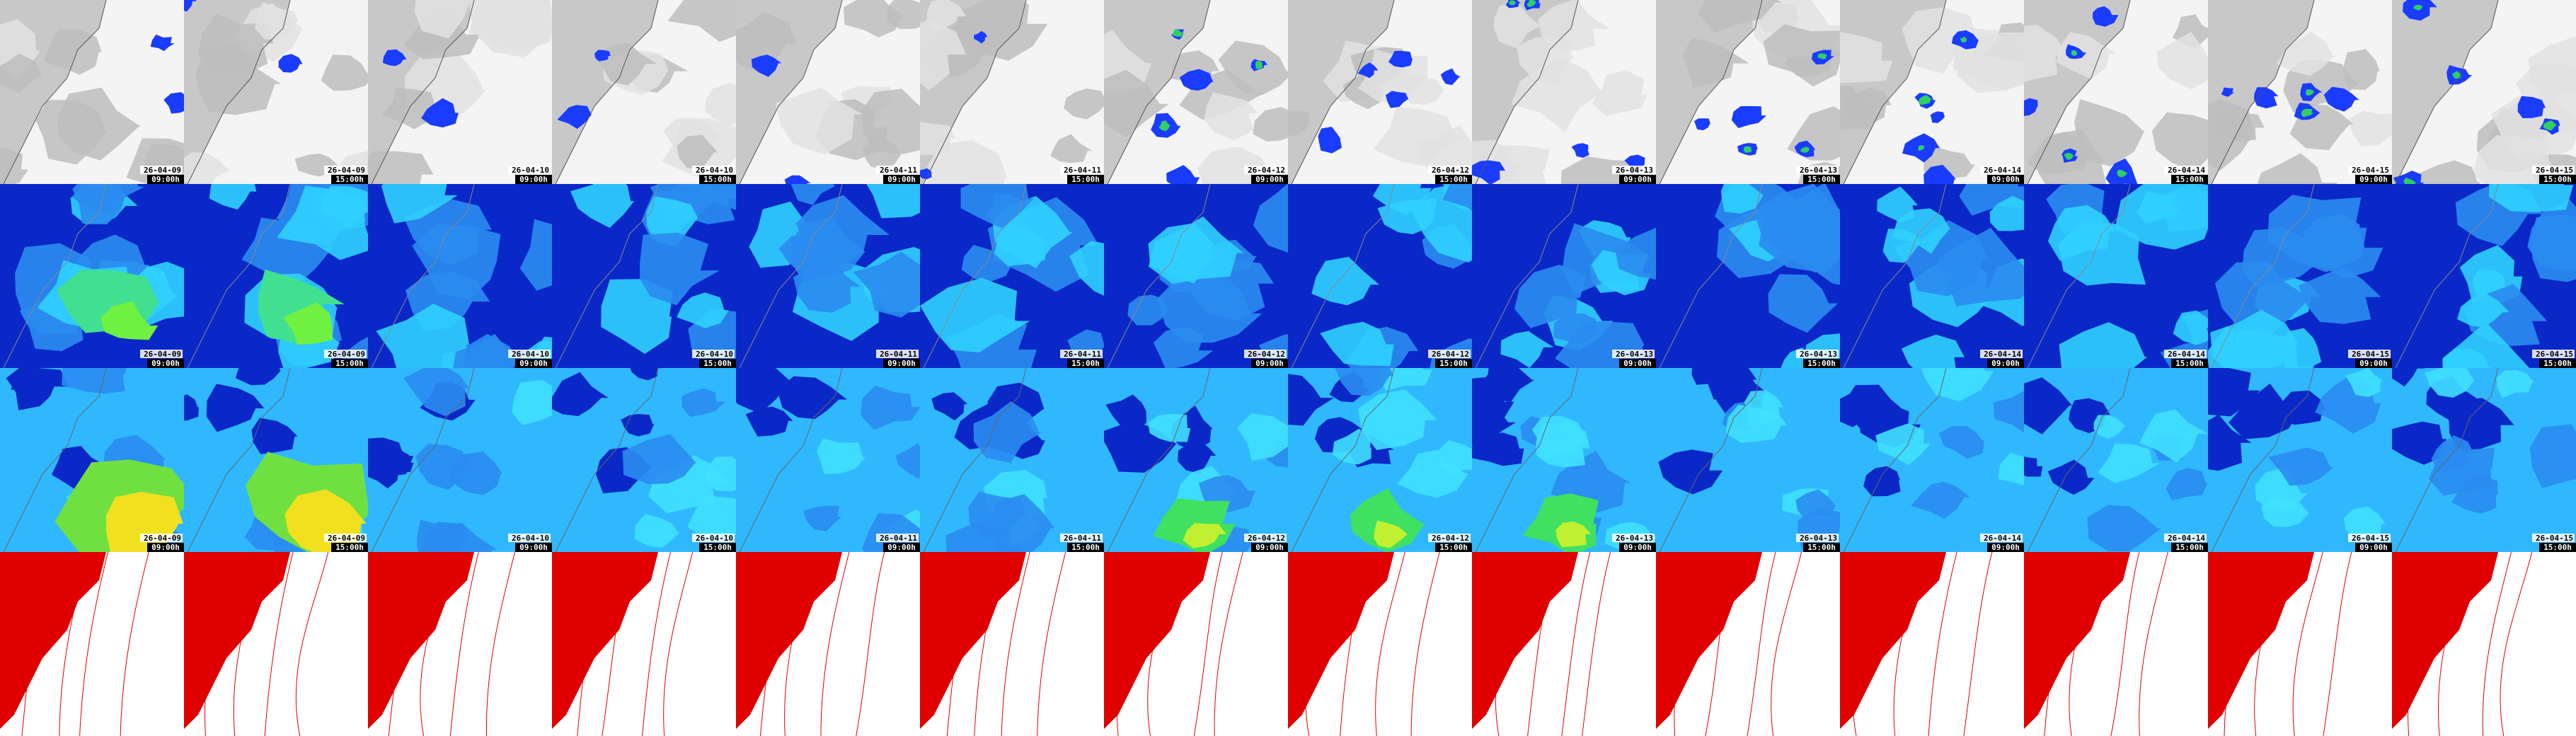 This screenshot has width=2576, height=736. Describe the element at coordinates (898, 171) in the screenshot. I see `frame-date: 26-04-11` at that location.